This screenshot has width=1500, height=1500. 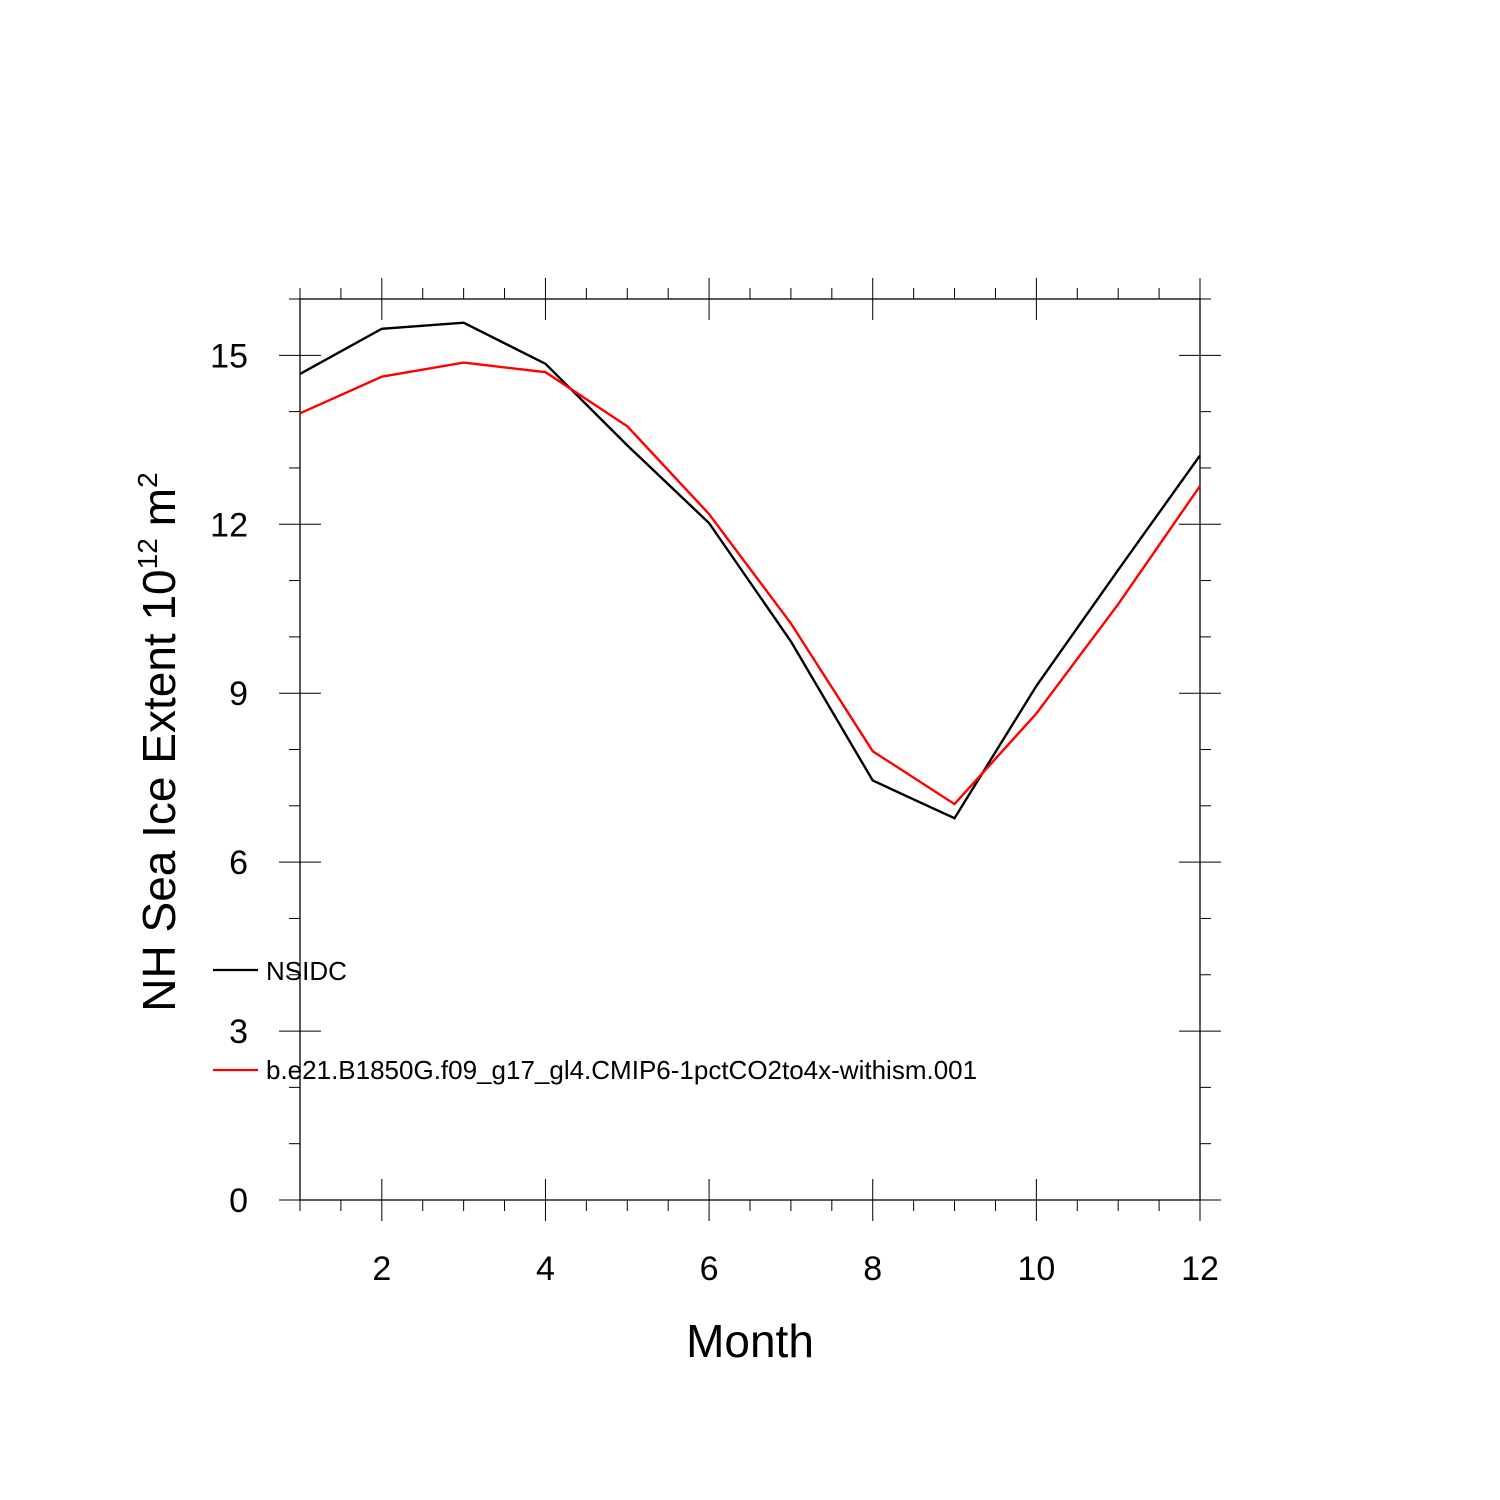 I want to click on y-axis-title: NH Sea Ice Extent 1012 m2, so click(x=158, y=741).